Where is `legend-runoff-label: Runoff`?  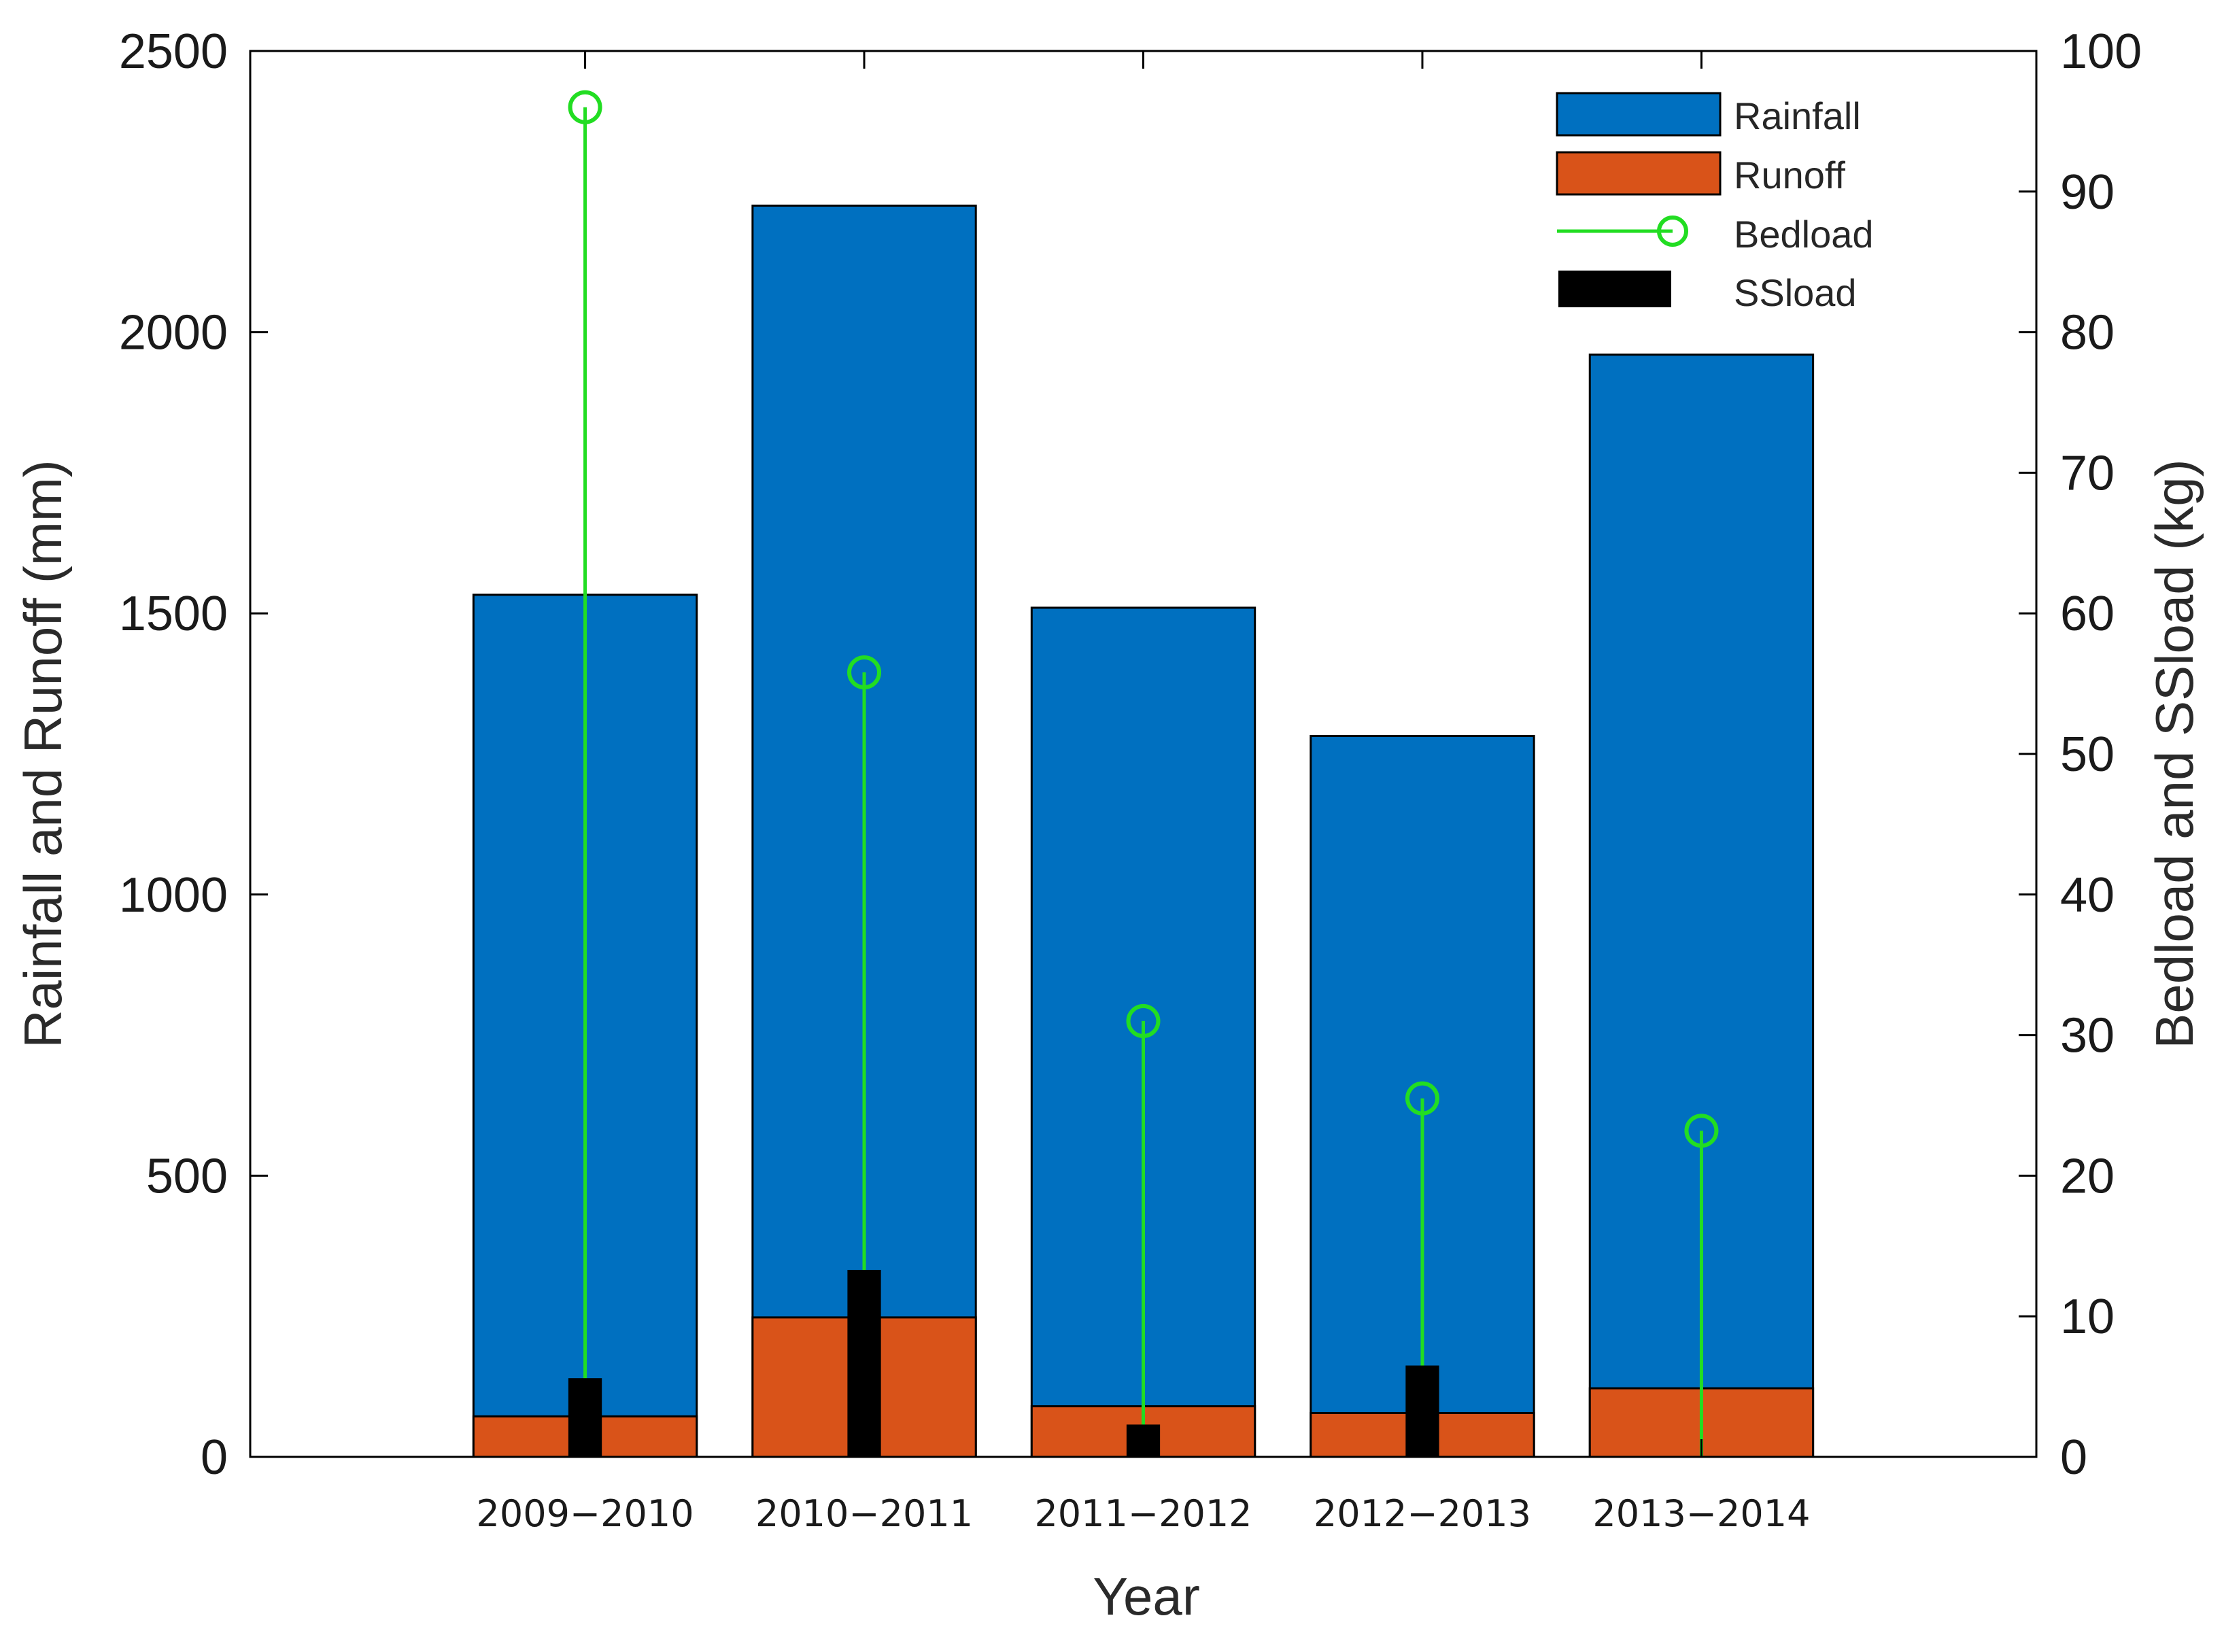 legend-runoff-label: Runoff is located at coordinates (1789, 175).